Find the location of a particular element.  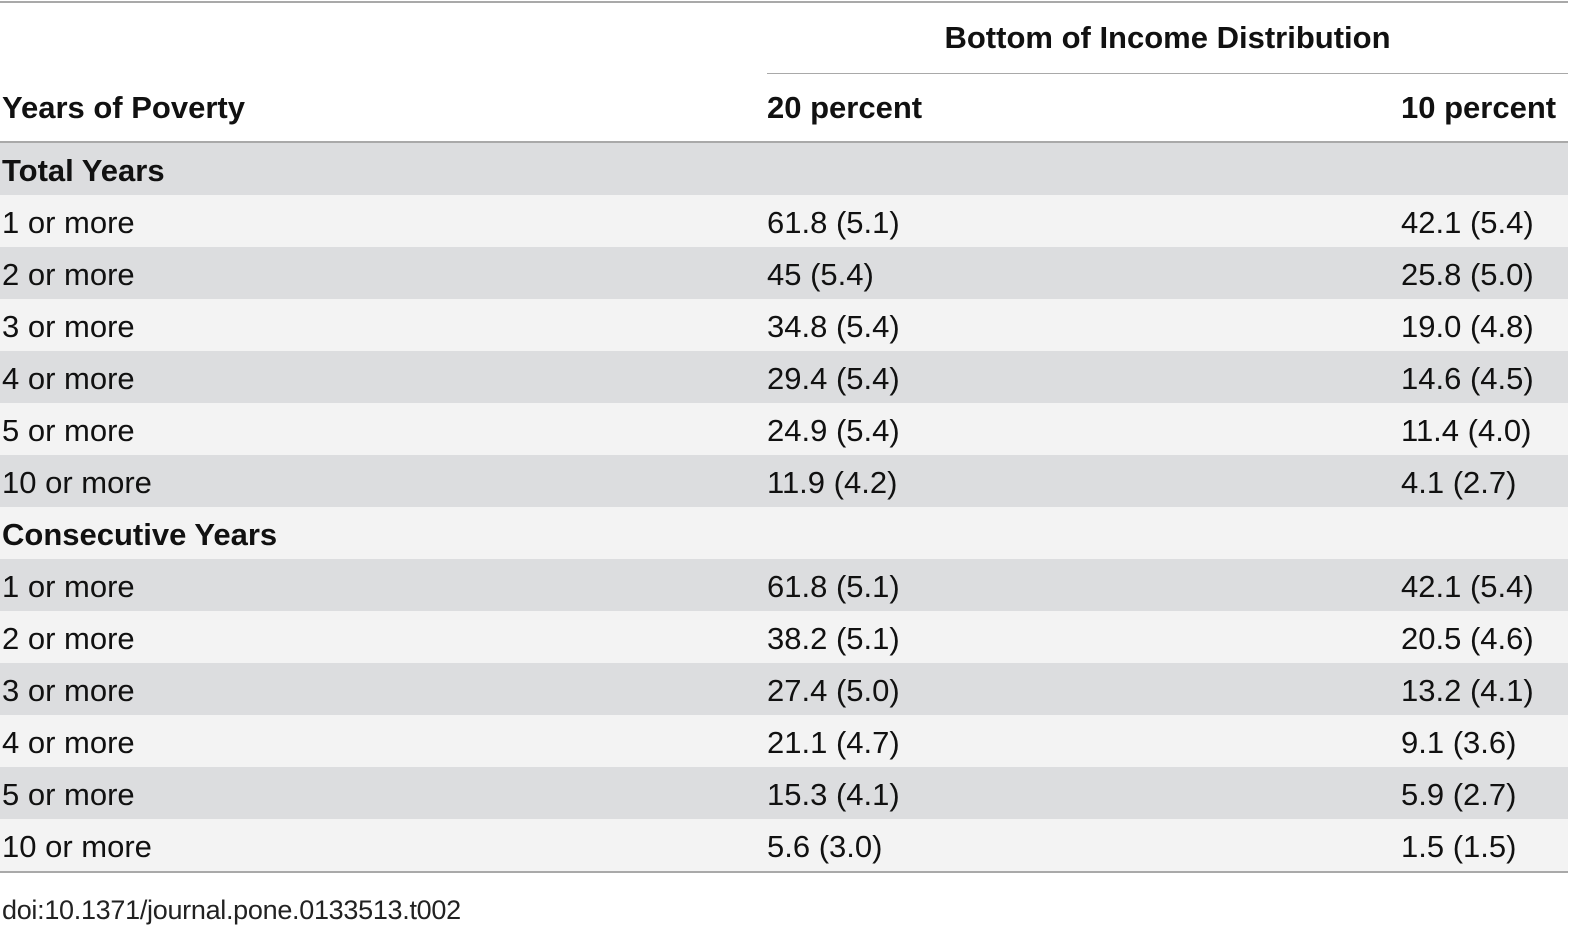

table-row: 4 or more 29.4 (5.4) 14.6 (4.5) is located at coordinates (784, 377).